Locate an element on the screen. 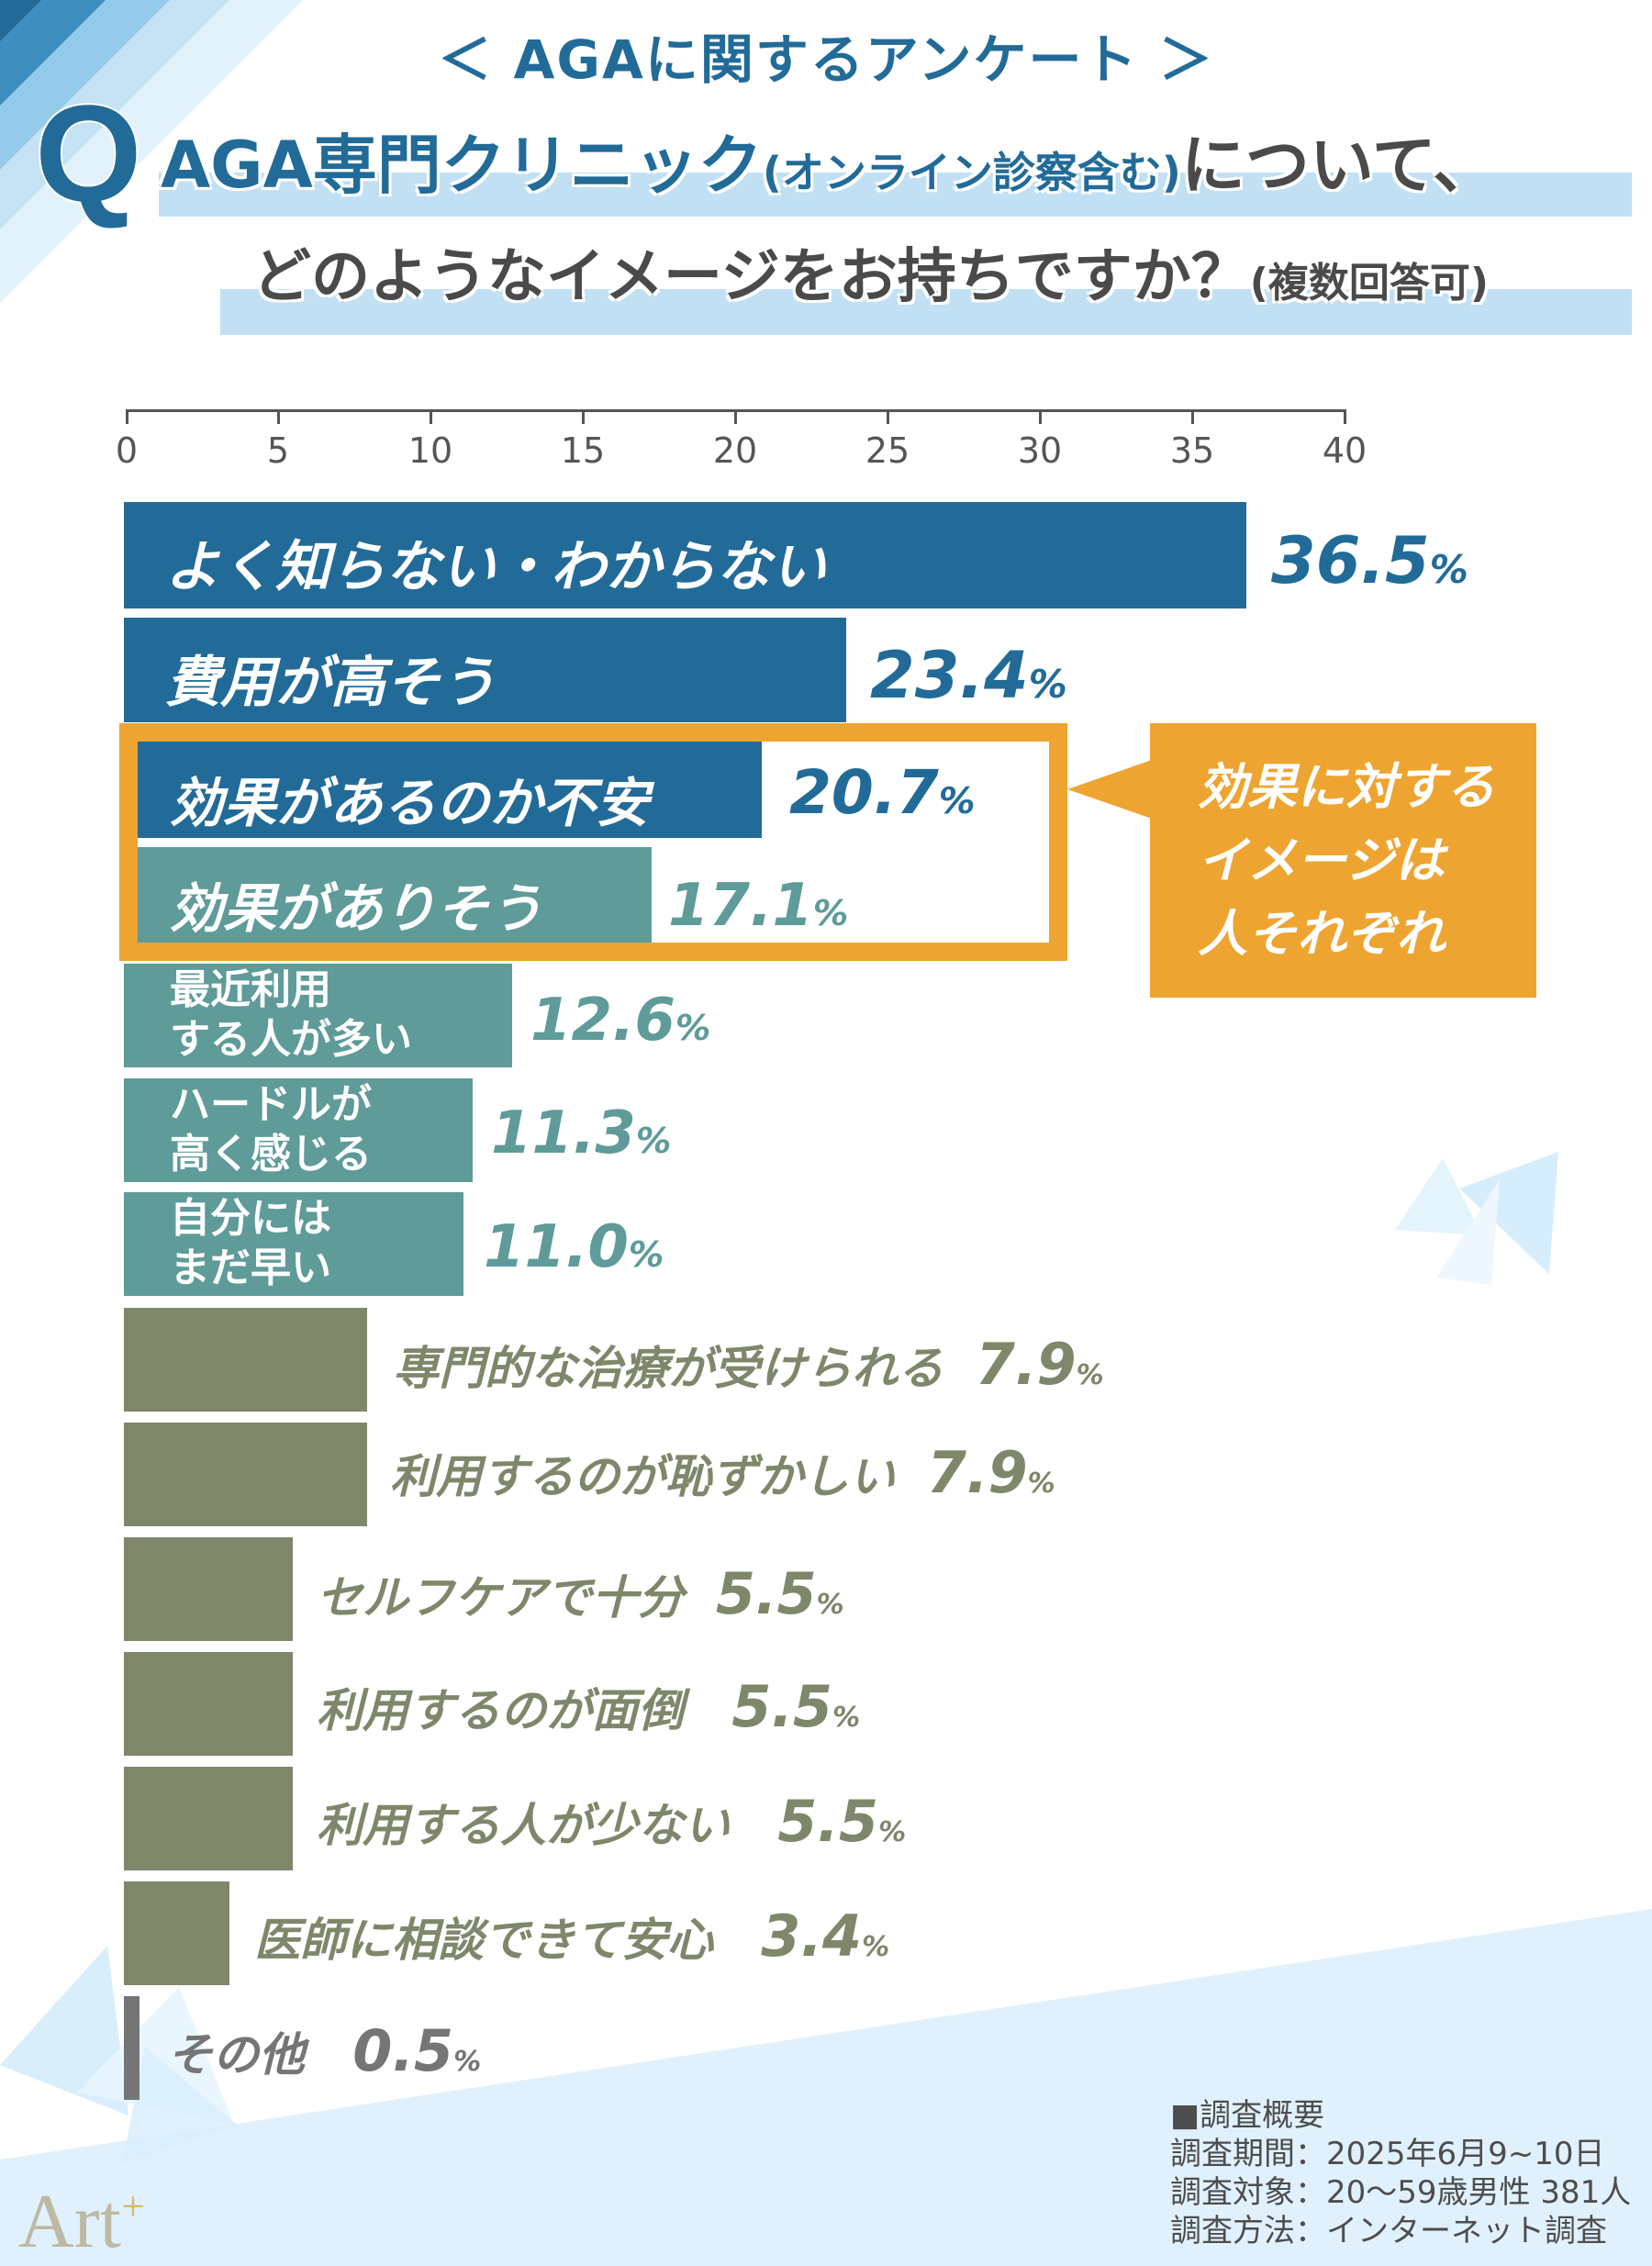 Image resolution: width=1652 pixels, height=2266 pixels. bar-embarrassing is located at coordinates (245, 1475).